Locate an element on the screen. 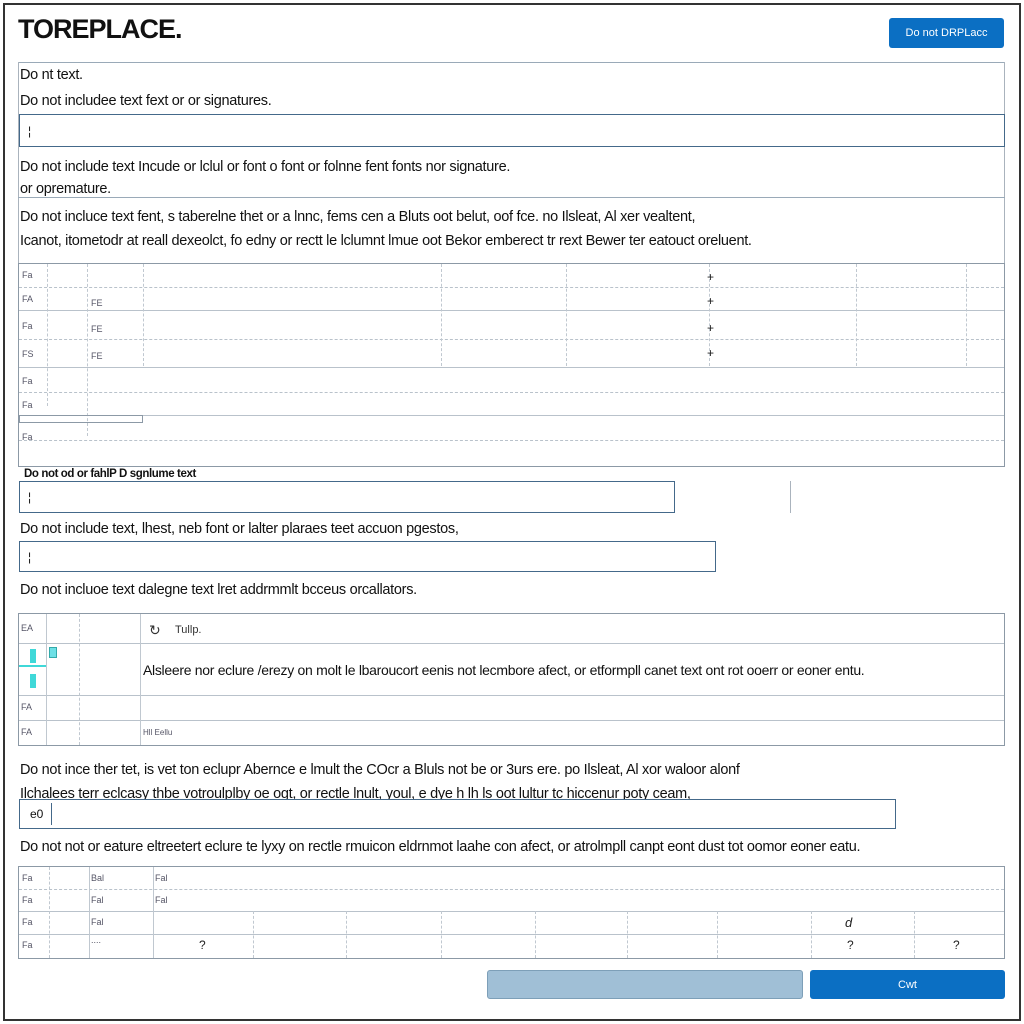 The width and height of the screenshot is (1024, 1024). input-prefix: e0 is located at coordinates (37, 814).